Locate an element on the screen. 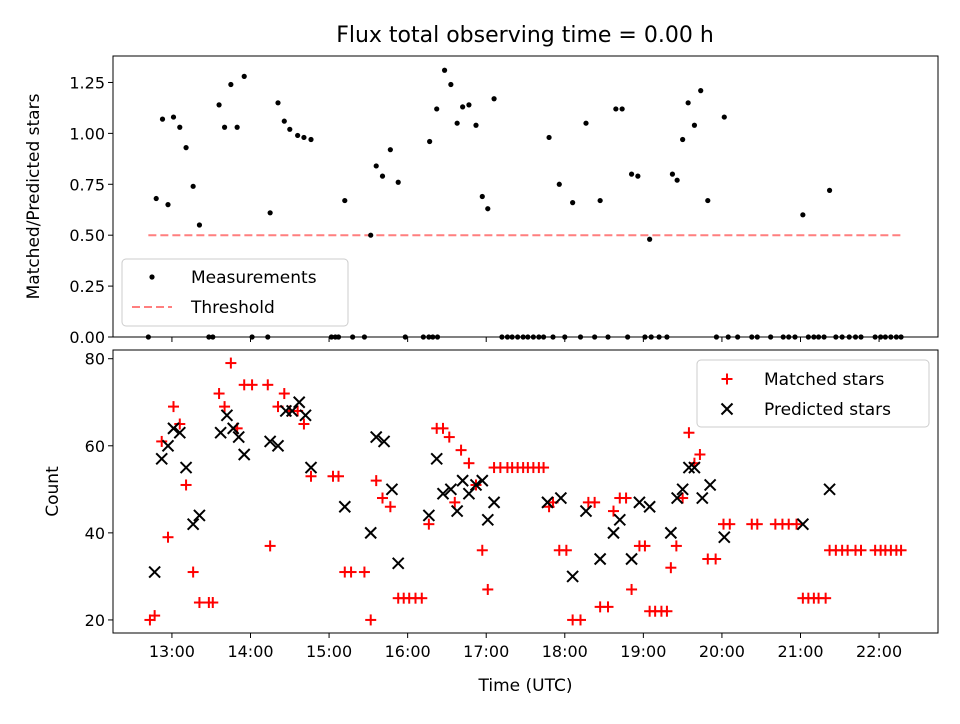 This screenshot has height=724, width=960. top-y-tick-label: 0.50 is located at coordinates (87, 235).